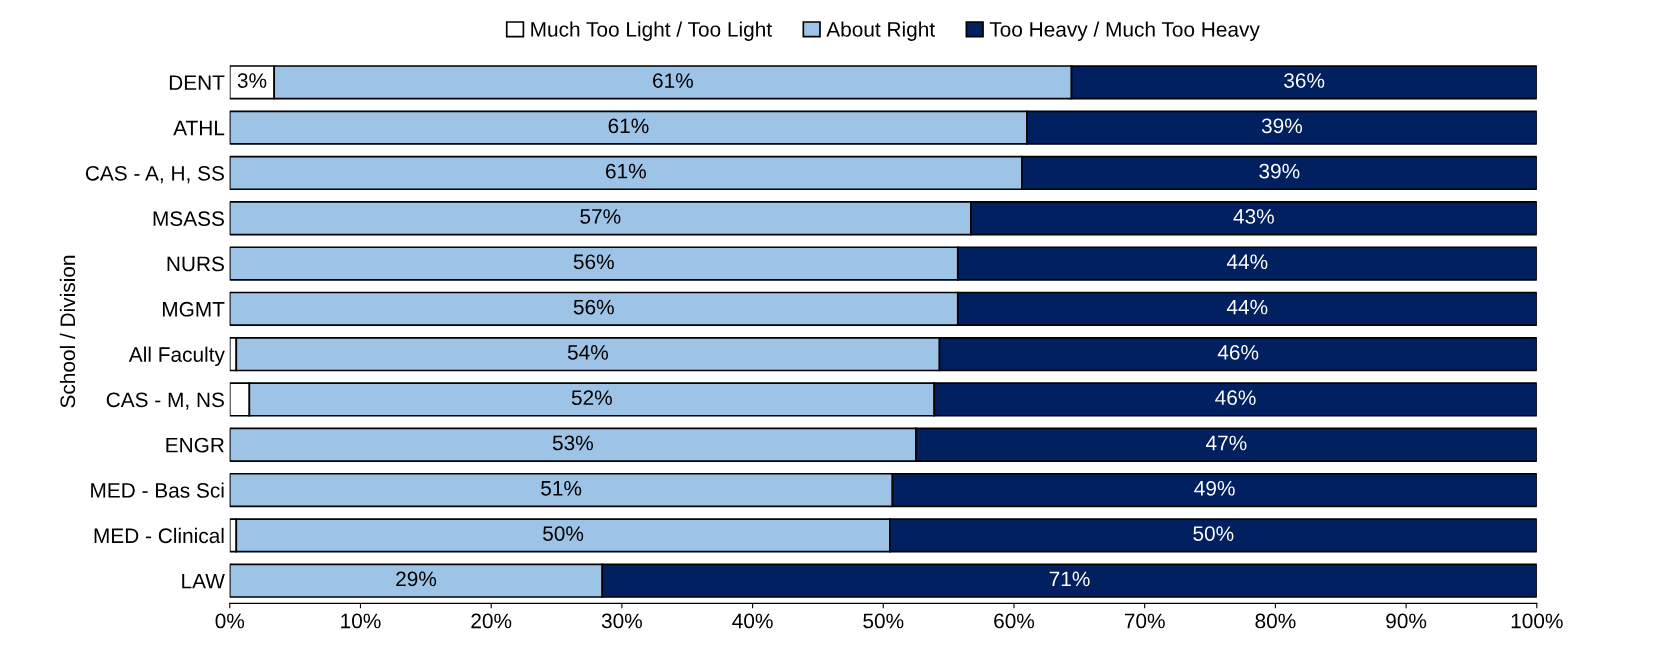 The width and height of the screenshot is (1665, 663). Describe the element at coordinates (1304, 80) in the screenshot. I see `data-label: 36%` at that location.